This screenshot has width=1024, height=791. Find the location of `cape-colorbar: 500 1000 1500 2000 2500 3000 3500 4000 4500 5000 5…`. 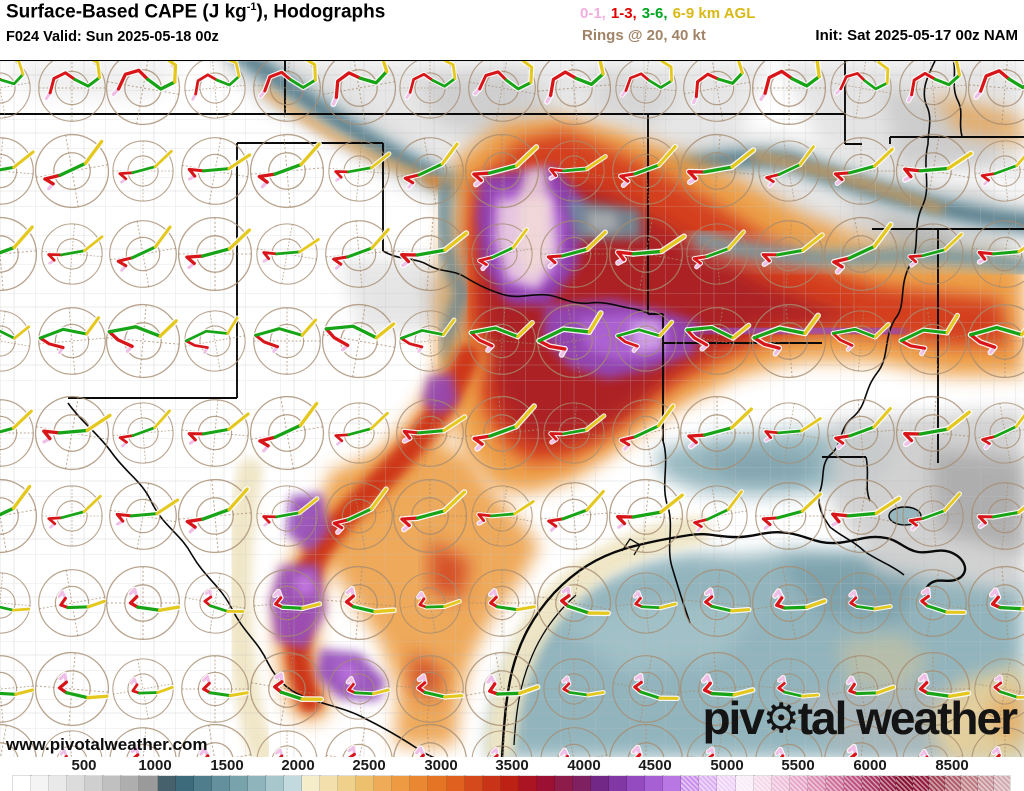

cape-colorbar: 500 1000 1500 2000 2500 3000 3500 4000 4500 5000 5… is located at coordinates (512, 774).